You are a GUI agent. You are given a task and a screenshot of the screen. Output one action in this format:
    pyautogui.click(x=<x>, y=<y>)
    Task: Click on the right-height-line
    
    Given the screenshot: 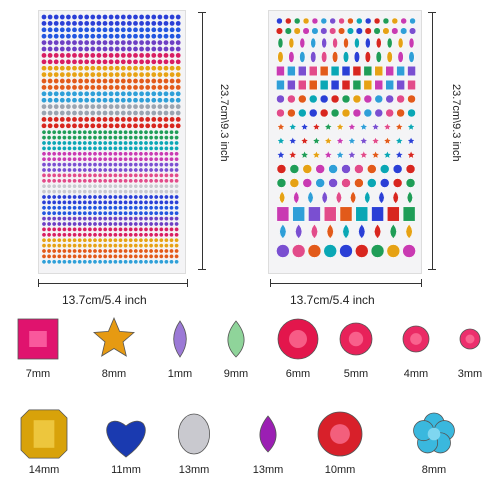 What is the action you would take?
    pyautogui.click(x=432, y=141)
    